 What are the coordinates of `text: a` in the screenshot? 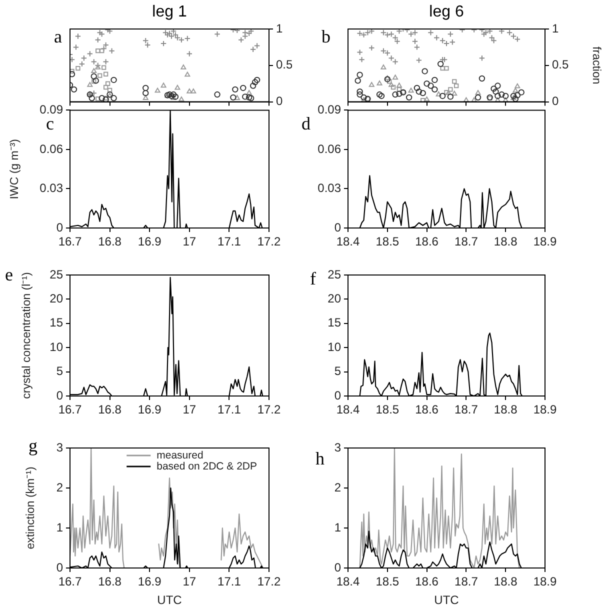 It's located at (58, 36).